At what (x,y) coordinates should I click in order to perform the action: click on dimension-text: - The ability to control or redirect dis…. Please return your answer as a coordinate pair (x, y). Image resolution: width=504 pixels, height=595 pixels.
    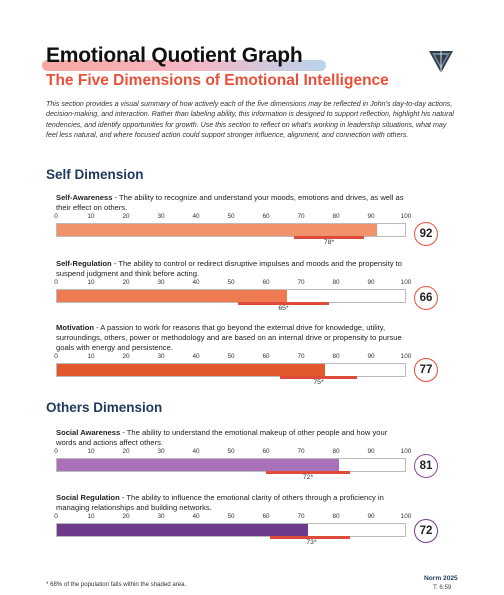
    Looking at the image, I should click on (229, 268).